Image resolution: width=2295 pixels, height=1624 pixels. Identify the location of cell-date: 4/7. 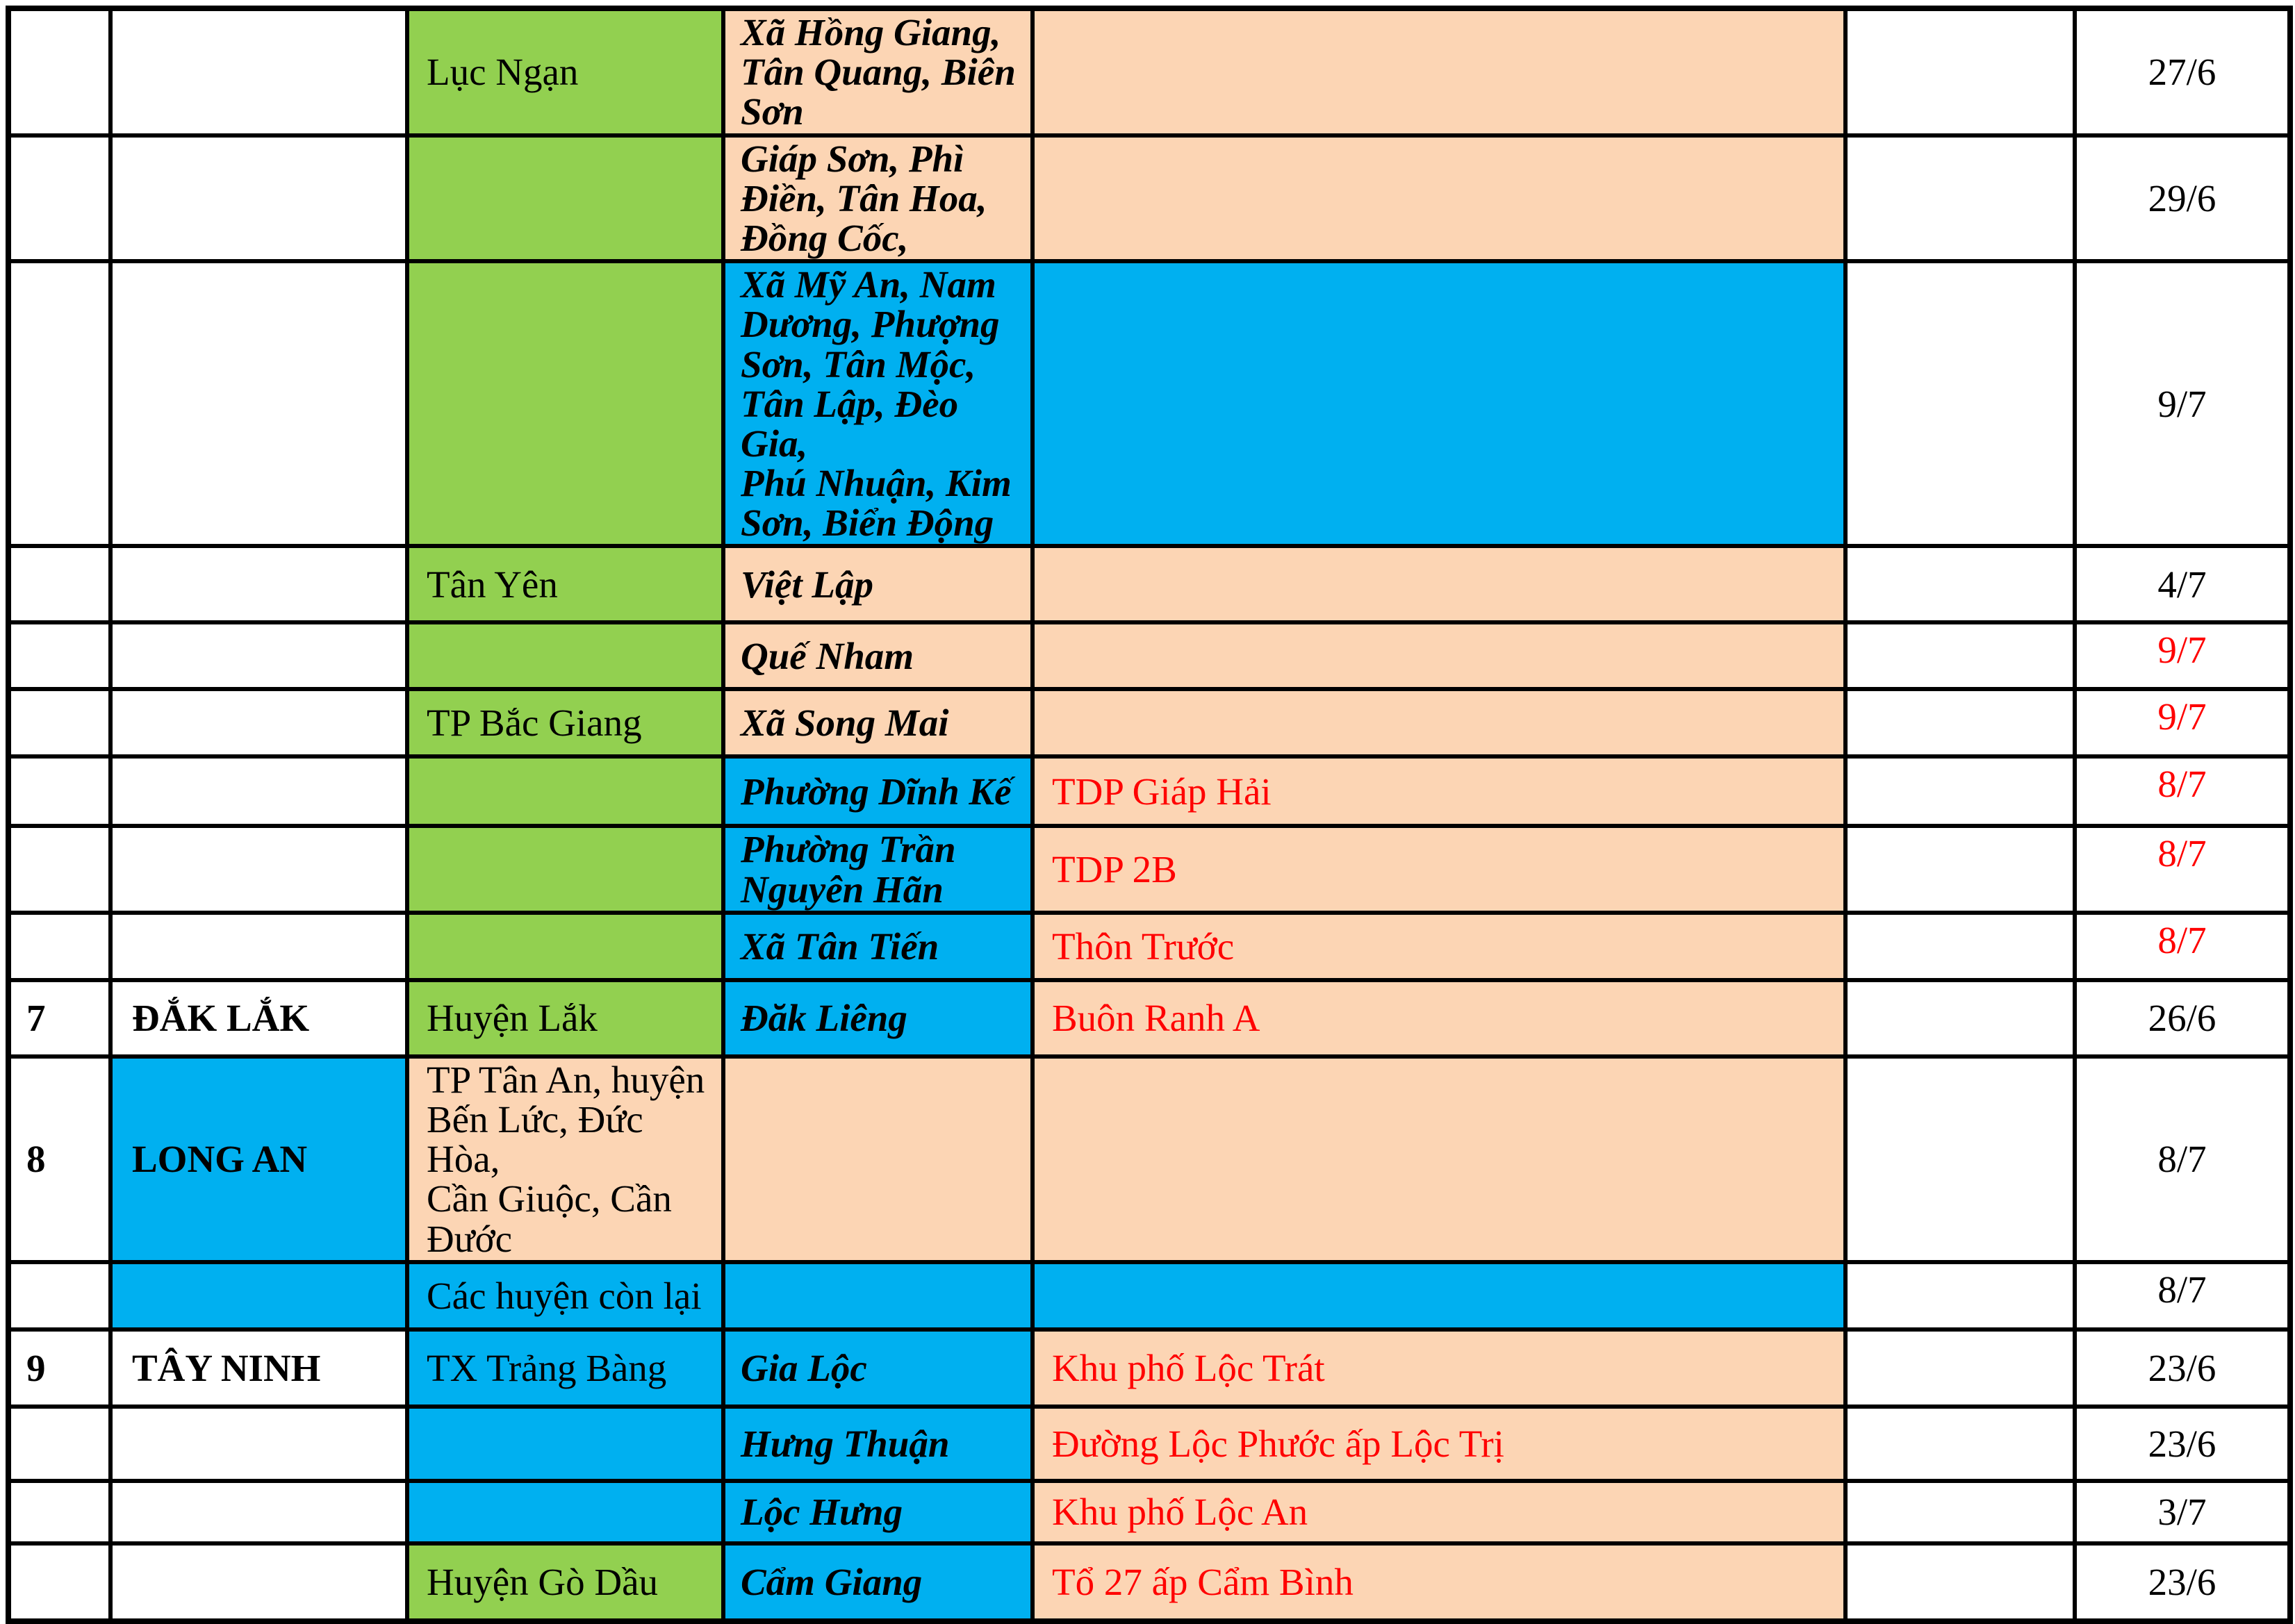
(2182, 584).